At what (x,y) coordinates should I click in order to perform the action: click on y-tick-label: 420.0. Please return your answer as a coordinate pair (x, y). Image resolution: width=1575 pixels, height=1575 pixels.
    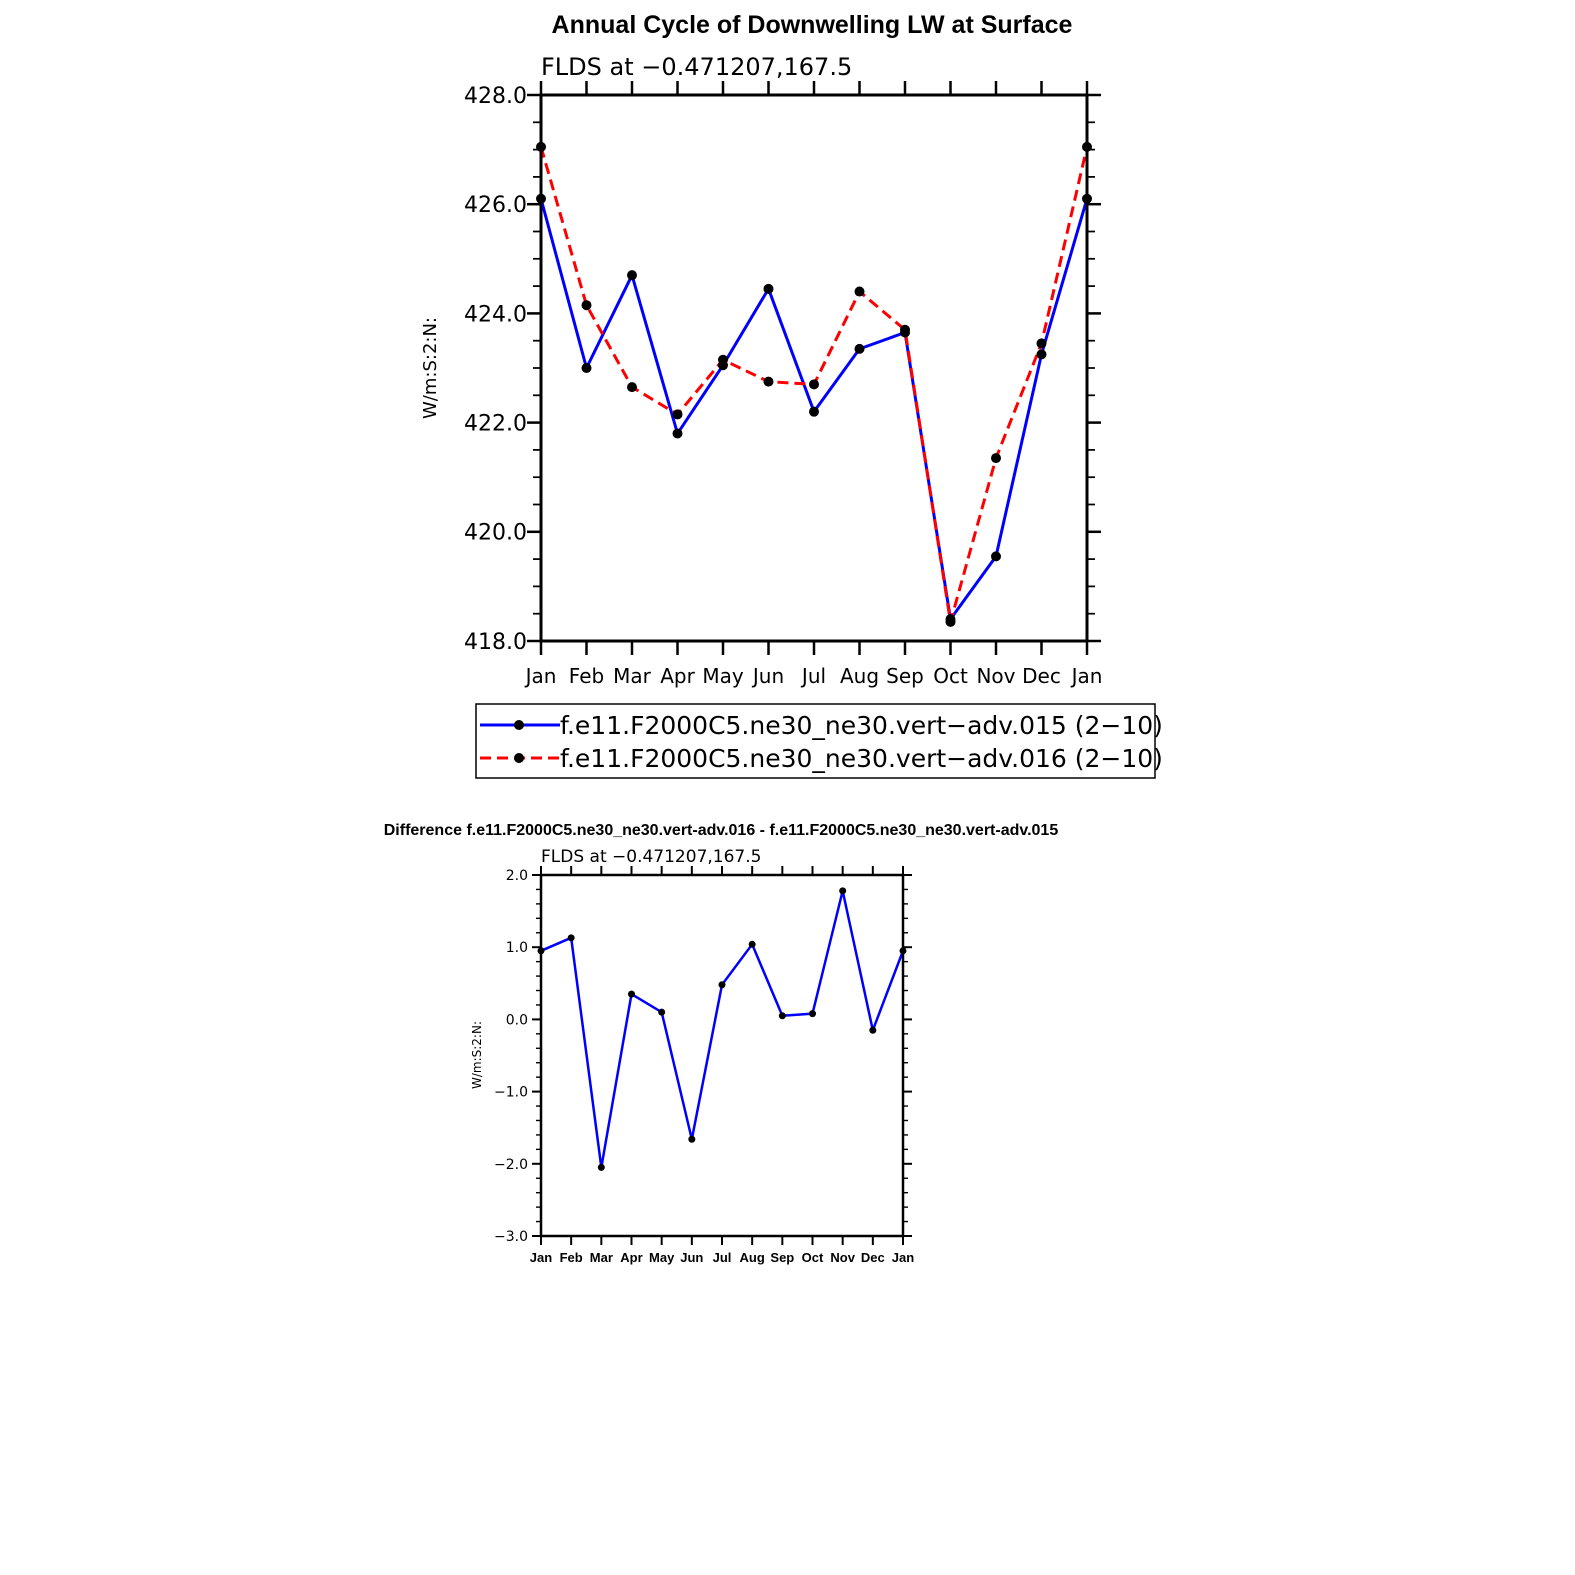
    Looking at the image, I should click on (495, 533).